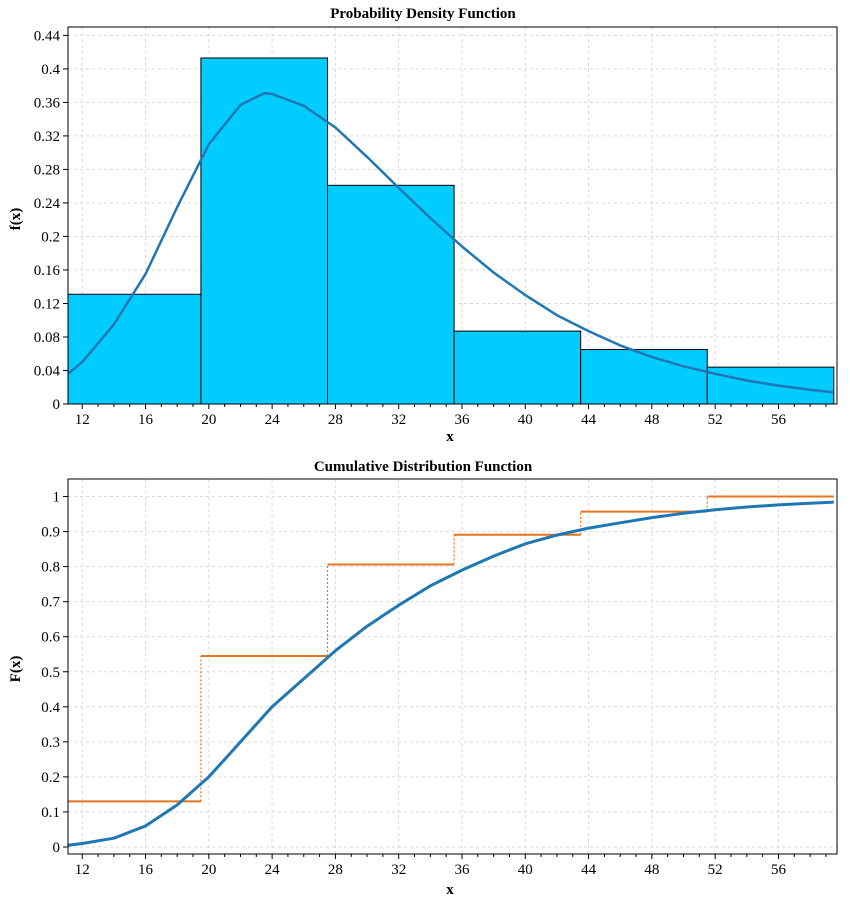 The height and width of the screenshot is (900, 850). I want to click on y-tick-label: 0.44, so click(47, 36).